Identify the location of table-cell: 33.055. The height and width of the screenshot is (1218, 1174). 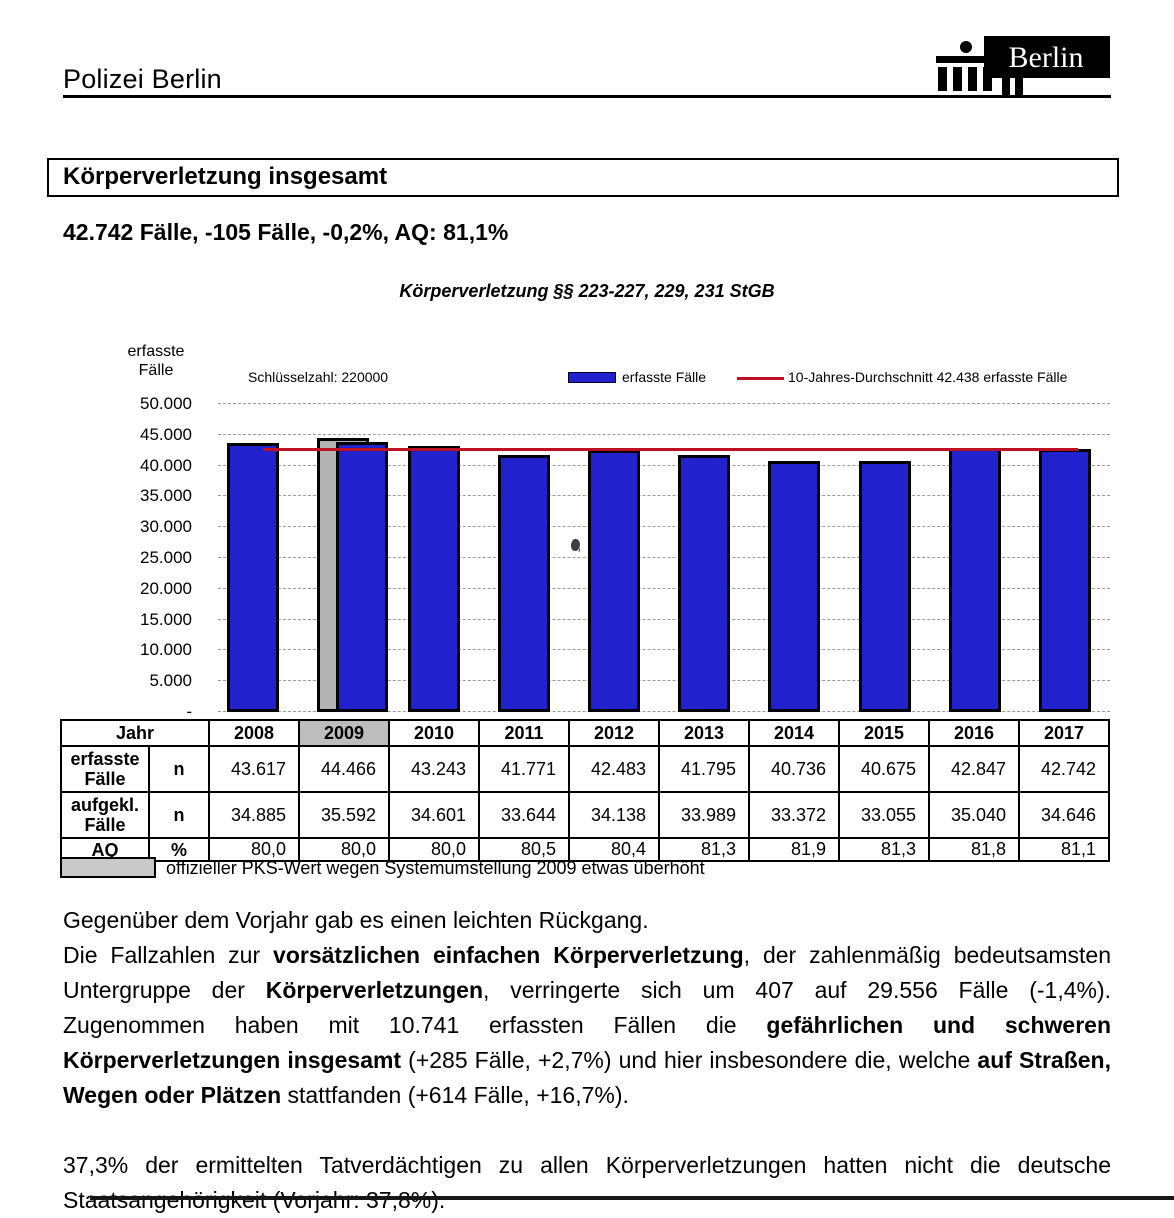
(884, 815).